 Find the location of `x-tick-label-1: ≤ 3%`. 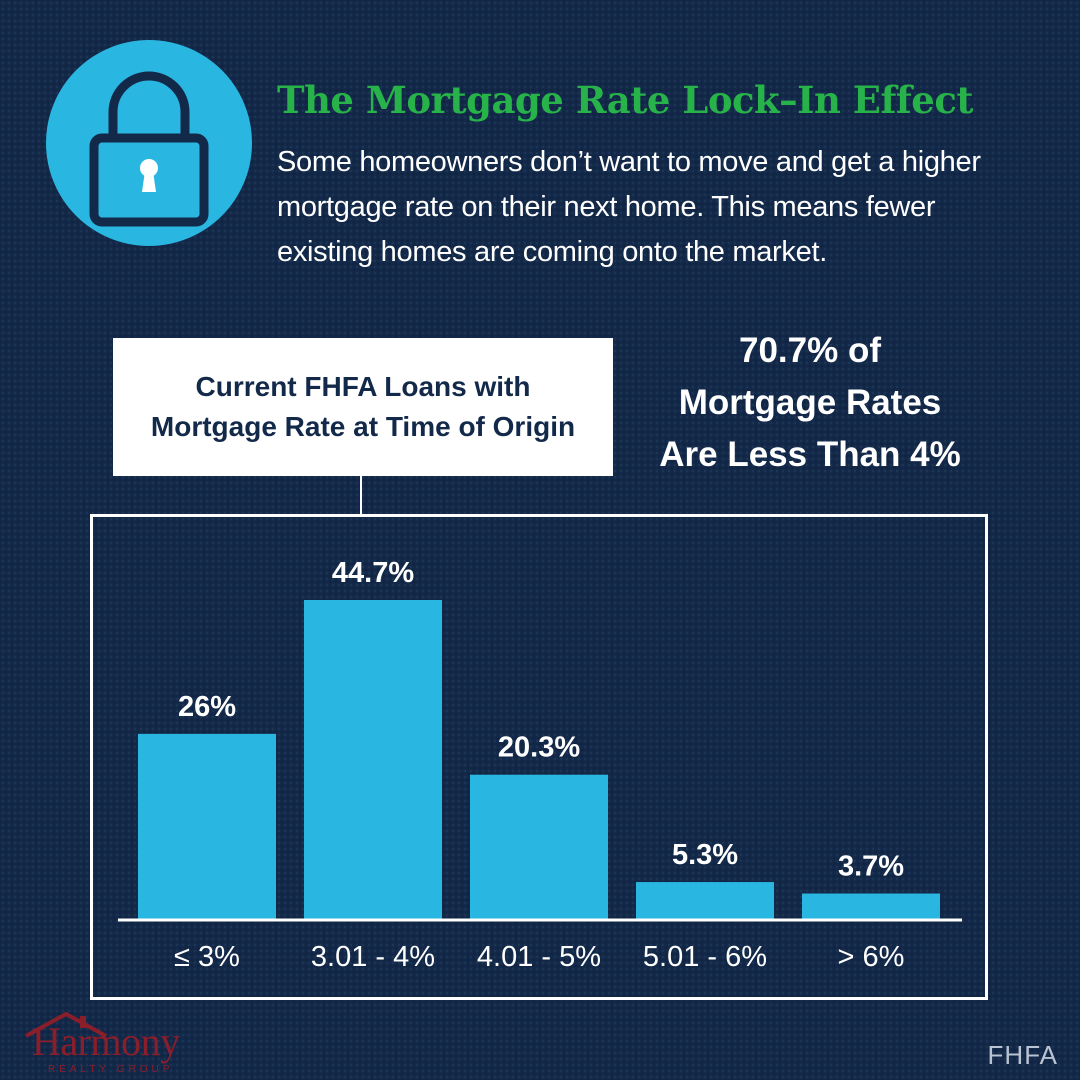

x-tick-label-1: ≤ 3% is located at coordinates (207, 957).